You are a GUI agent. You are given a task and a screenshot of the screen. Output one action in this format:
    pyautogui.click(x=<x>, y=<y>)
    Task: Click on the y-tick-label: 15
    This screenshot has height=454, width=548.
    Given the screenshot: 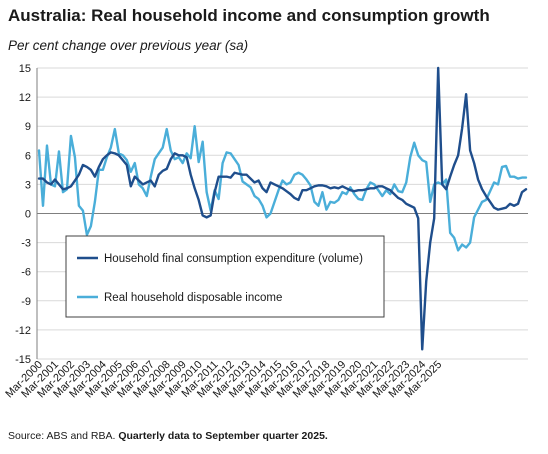 What is the action you would take?
    pyautogui.click(x=25, y=69)
    